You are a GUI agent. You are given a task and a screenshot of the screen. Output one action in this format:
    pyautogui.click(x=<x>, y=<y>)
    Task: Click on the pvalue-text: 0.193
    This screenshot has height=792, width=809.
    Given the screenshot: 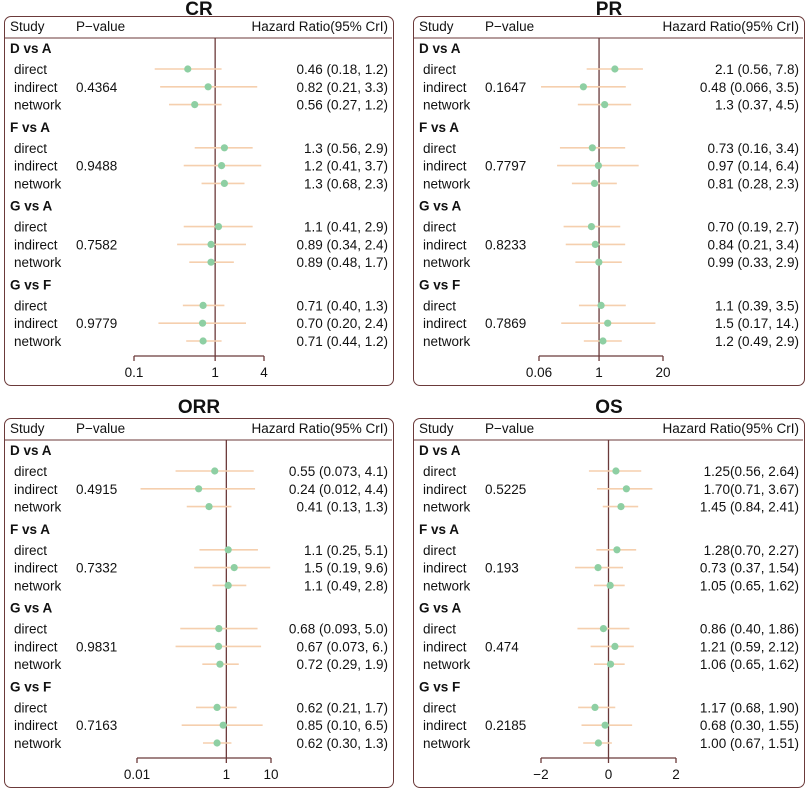 What is the action you would take?
    pyautogui.click(x=502, y=568)
    